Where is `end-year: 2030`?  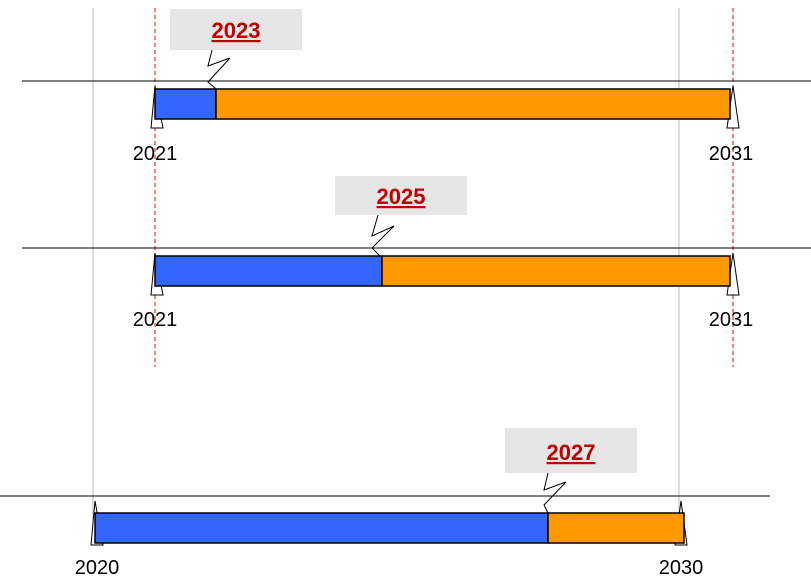
end-year: 2030 is located at coordinates (681, 567).